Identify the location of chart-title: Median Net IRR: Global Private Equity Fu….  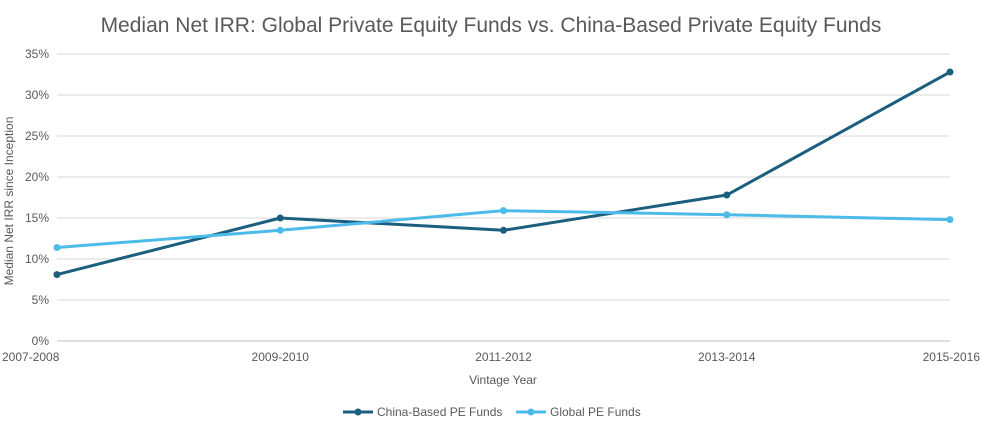
(491, 25).